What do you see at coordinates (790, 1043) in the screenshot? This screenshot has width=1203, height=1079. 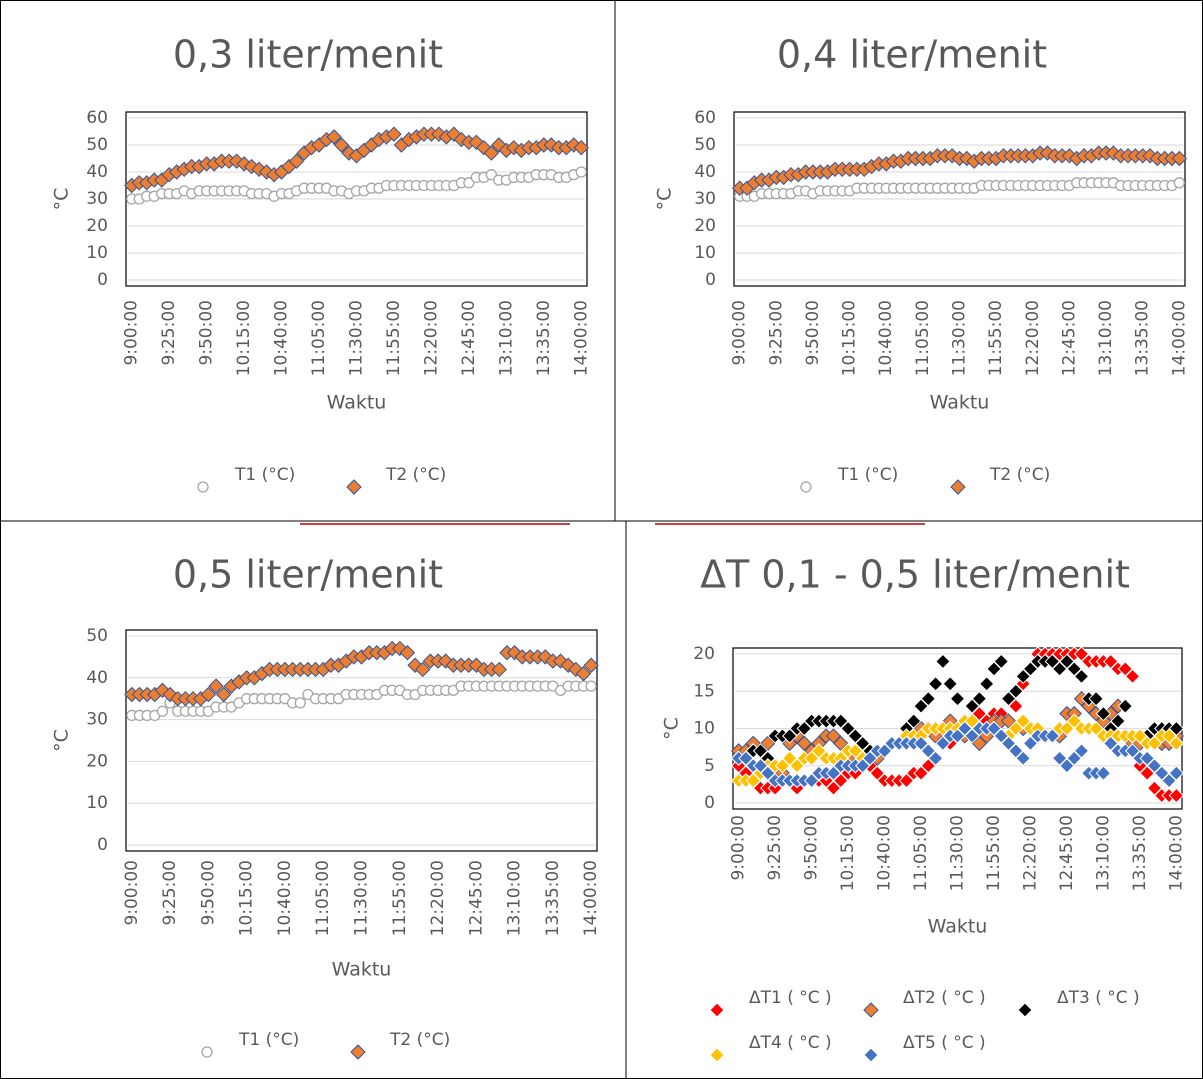 I see `legend-label: ΔT4 ( °C )` at bounding box center [790, 1043].